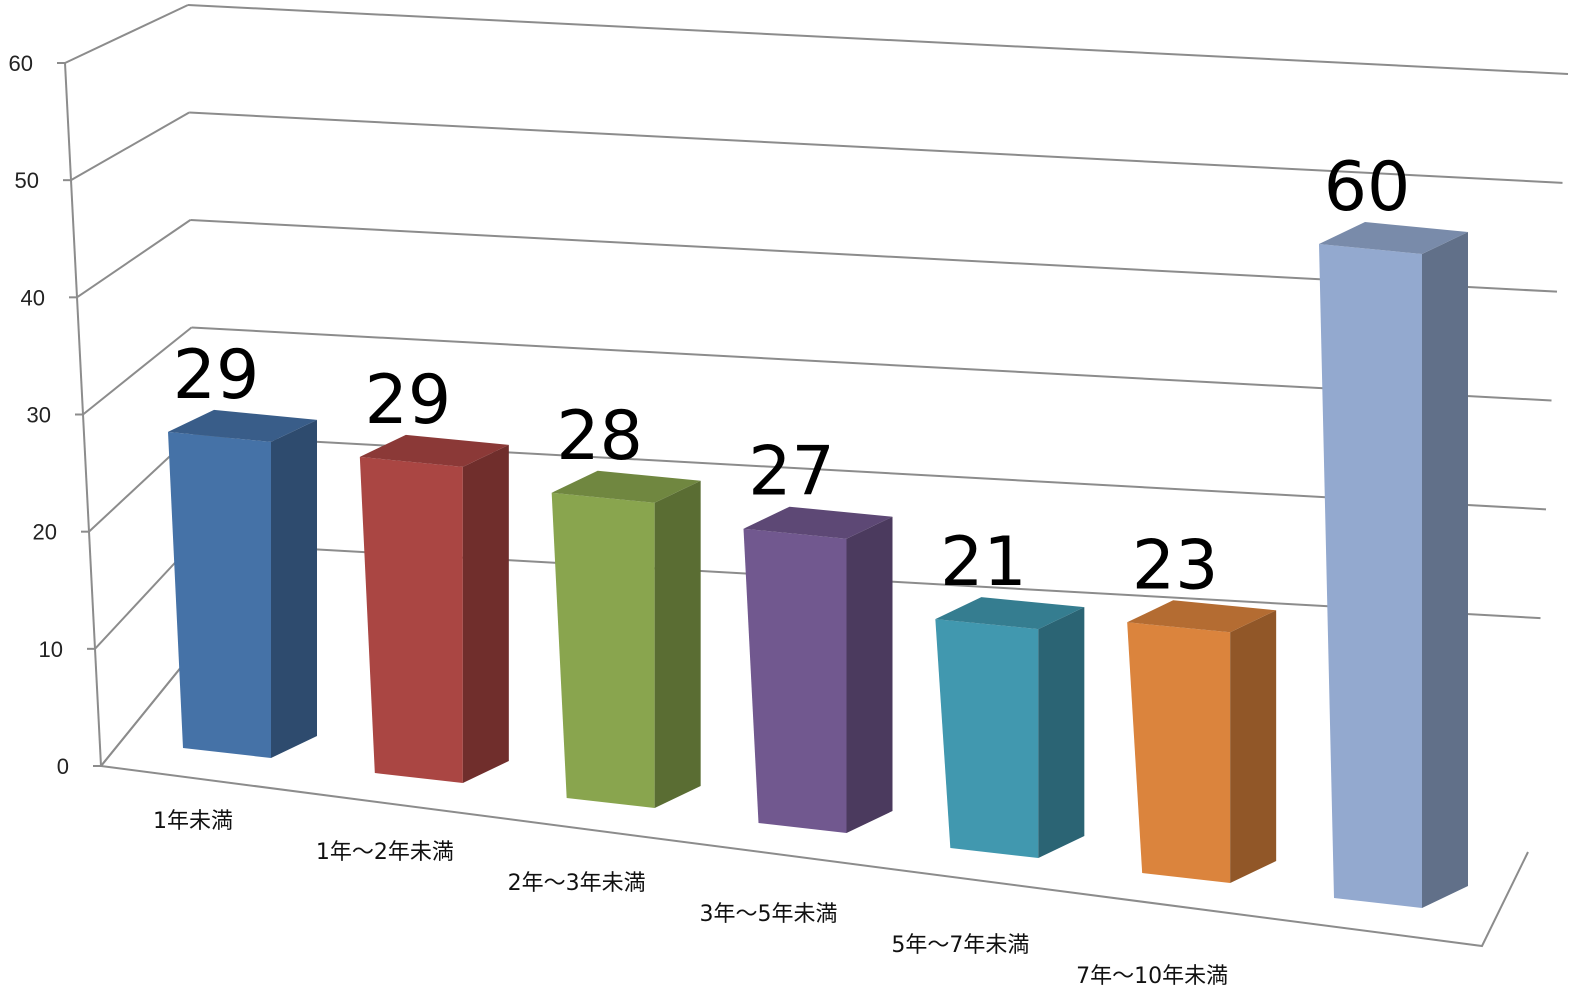 The width and height of the screenshot is (1573, 989). I want to click on data-label: 60, so click(1367, 187).